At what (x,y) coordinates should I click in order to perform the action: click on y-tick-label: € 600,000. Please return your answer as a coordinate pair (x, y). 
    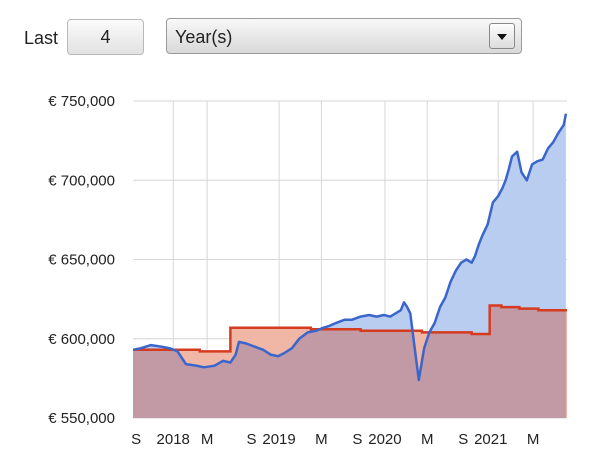
    Looking at the image, I should click on (81, 339).